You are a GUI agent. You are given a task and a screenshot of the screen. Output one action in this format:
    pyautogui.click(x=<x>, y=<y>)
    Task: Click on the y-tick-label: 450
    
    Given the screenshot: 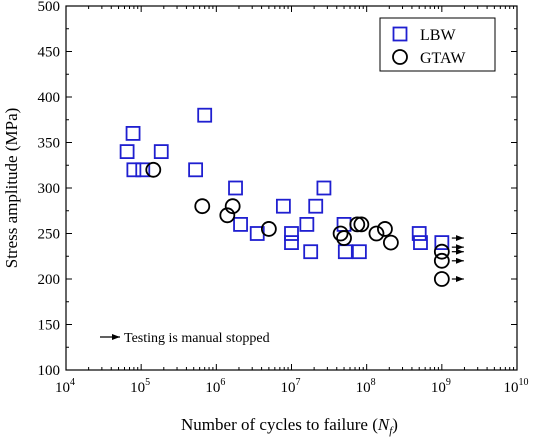 What is the action you would take?
    pyautogui.click(x=49, y=53)
    